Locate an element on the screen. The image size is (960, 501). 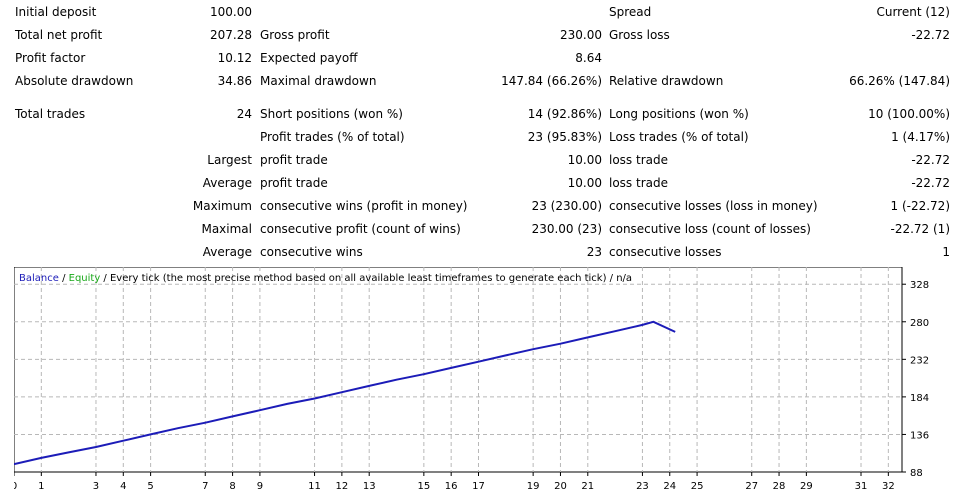
average-consecutive-losses-label: consecutive losses is located at coordinates (665, 252).